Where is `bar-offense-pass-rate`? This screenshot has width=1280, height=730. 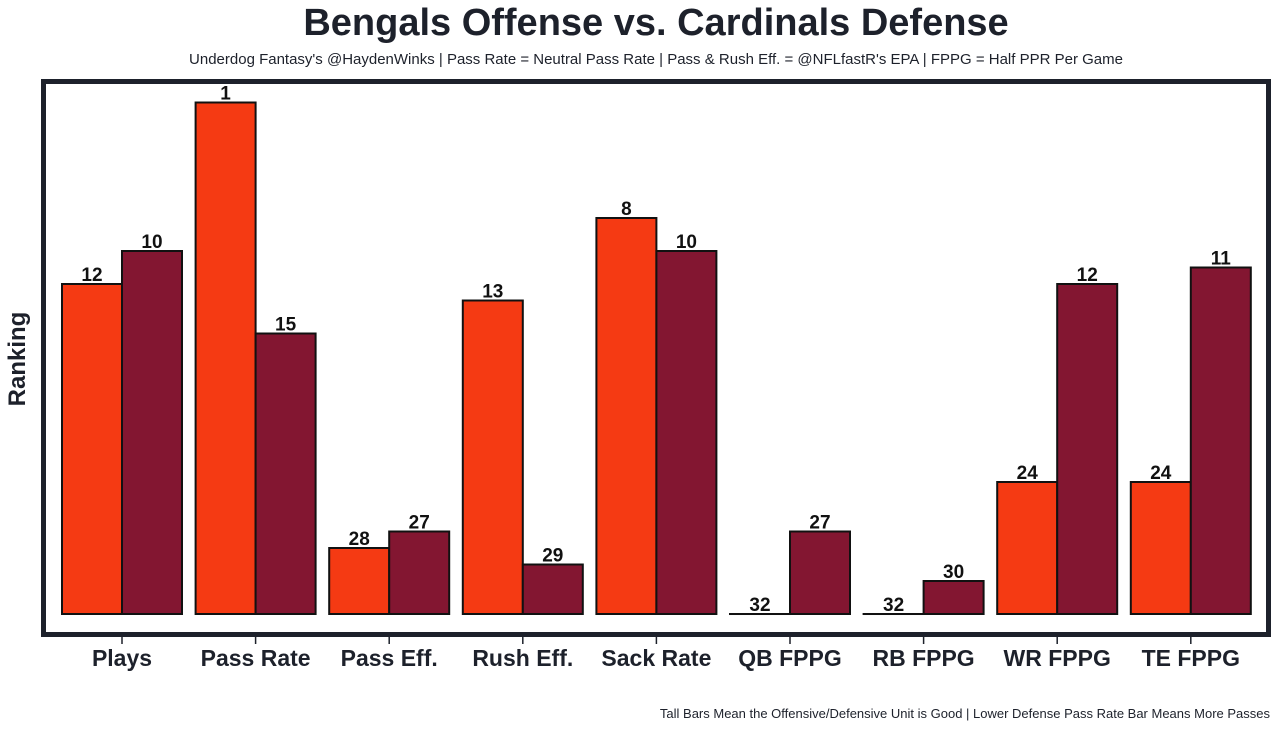 bar-offense-pass-rate is located at coordinates (225, 358).